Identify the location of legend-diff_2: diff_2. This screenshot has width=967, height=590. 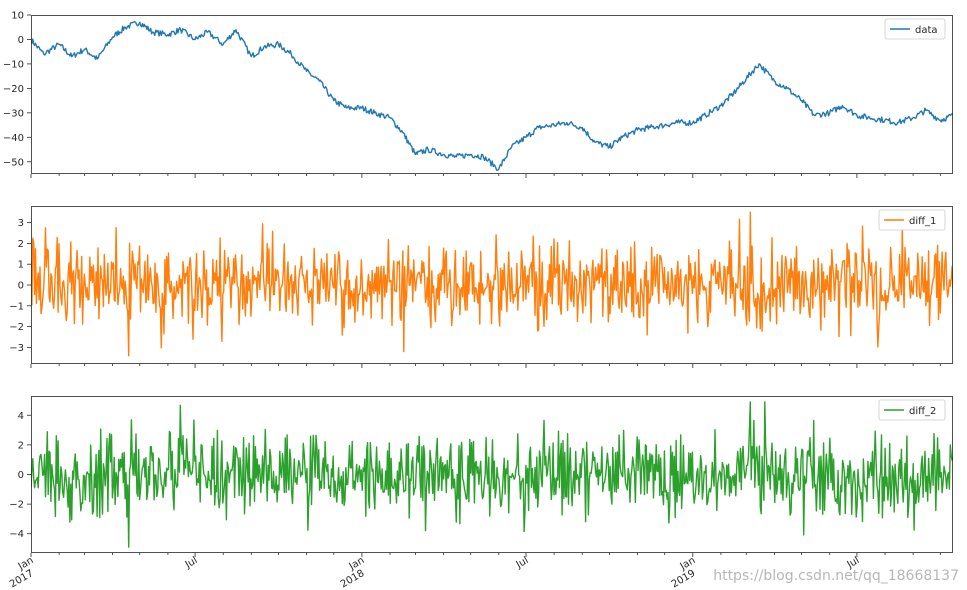
(912, 410).